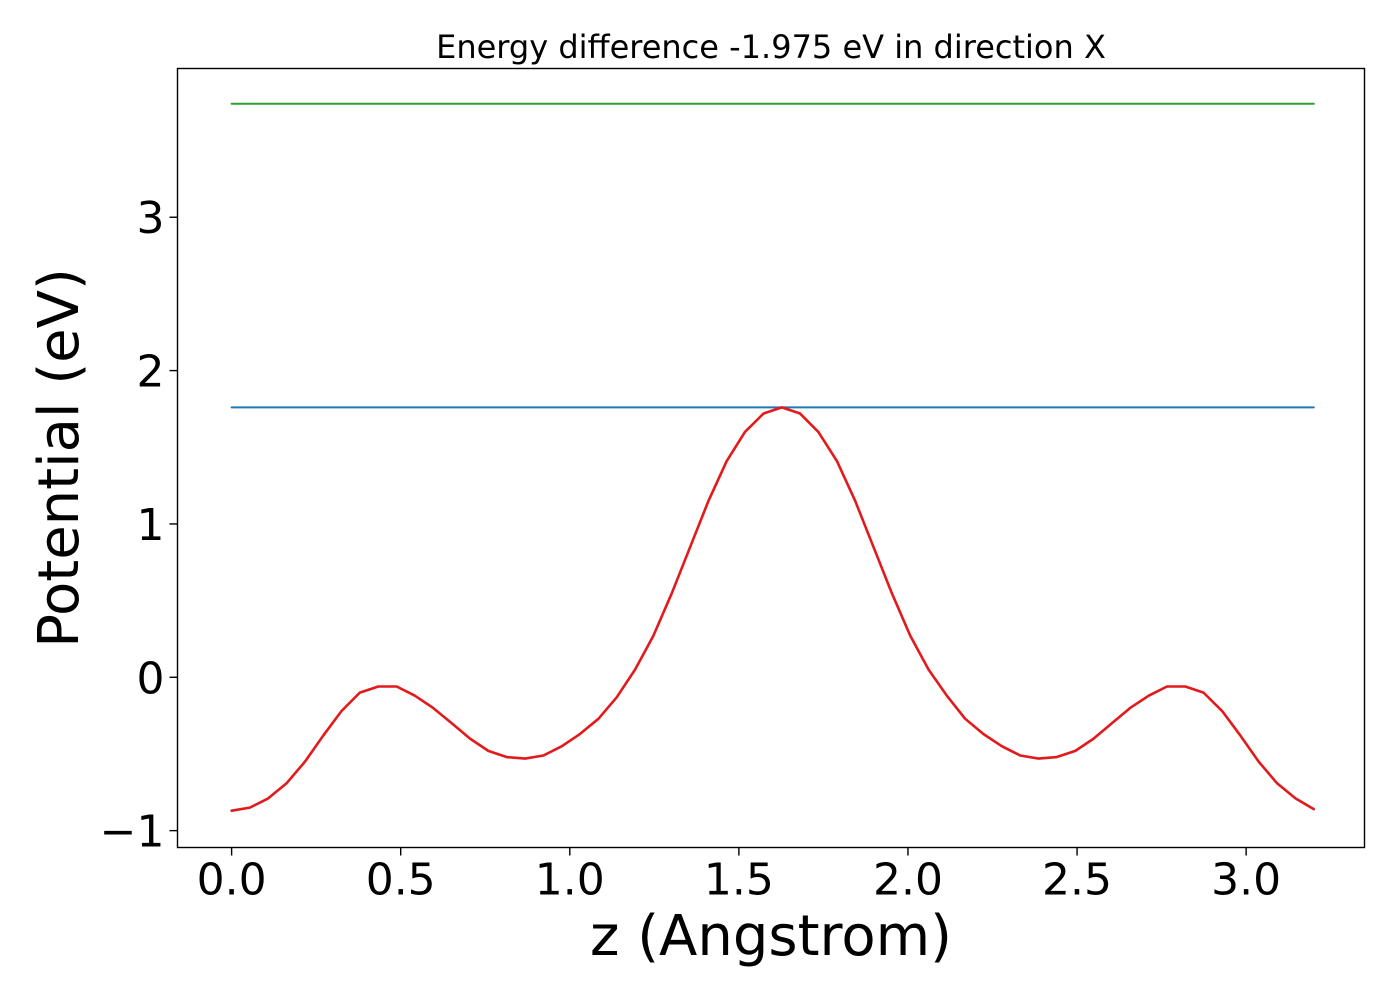 Image resolution: width=1400 pixels, height=1000 pixels. I want to click on y-axis: −1 0 1 2 3, so click(139, 525).